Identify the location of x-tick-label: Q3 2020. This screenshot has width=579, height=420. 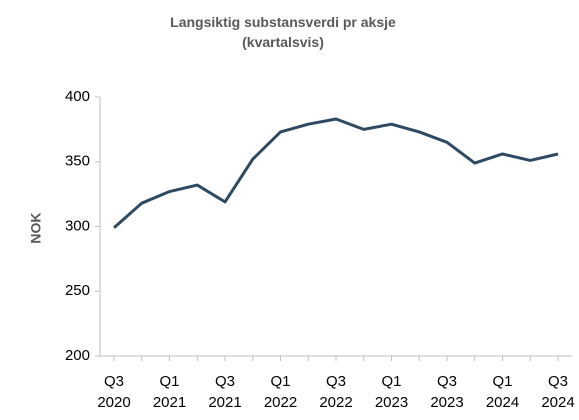
(114, 392).